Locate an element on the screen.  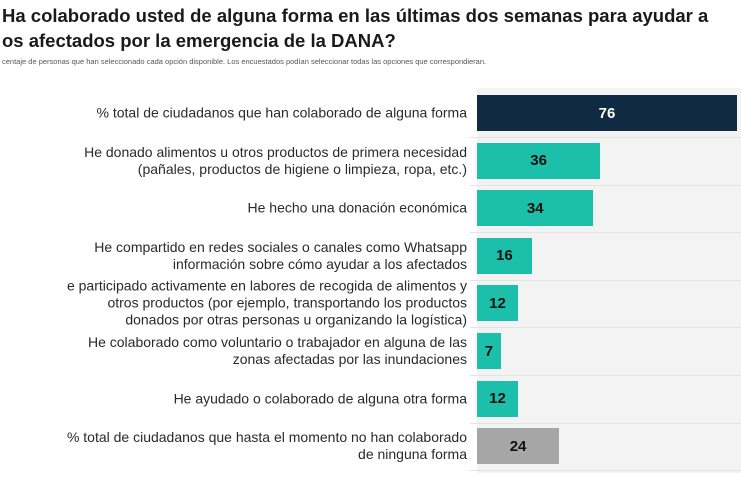
data-label: 24 is located at coordinates (518, 446).